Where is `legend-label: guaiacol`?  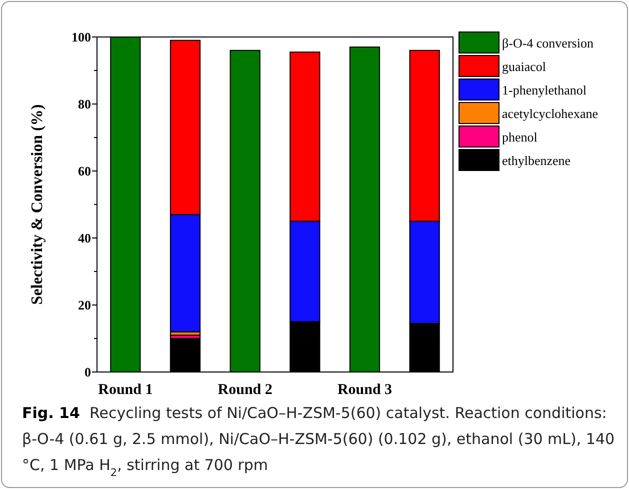
legend-label: guaiacol is located at coordinates (524, 66).